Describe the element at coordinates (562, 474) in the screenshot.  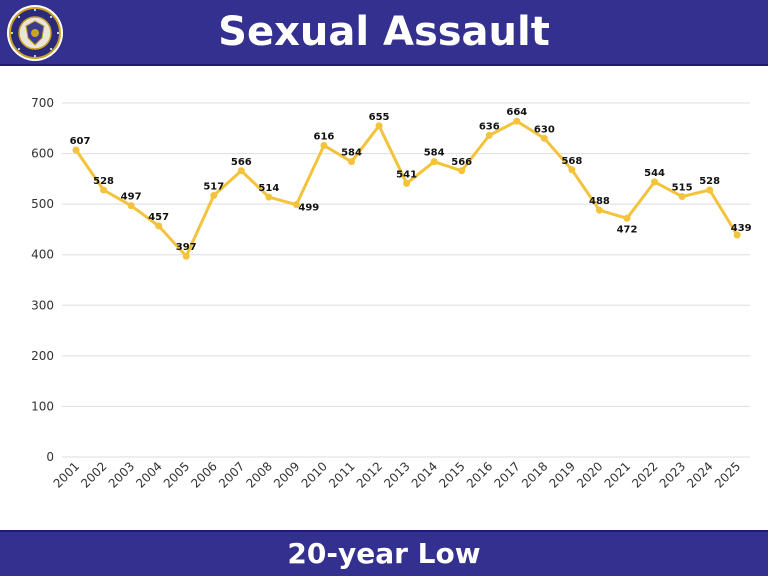
I see `x-tick-label: 2019` at that location.